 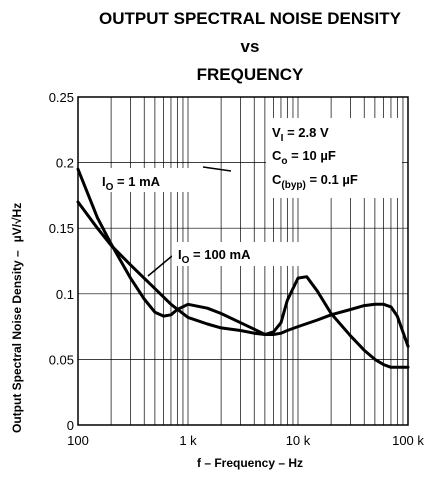 What do you see at coordinates (315, 181) in the screenshot?
I see `condition-cbyp: C(byp) = 0.1 µF` at bounding box center [315, 181].